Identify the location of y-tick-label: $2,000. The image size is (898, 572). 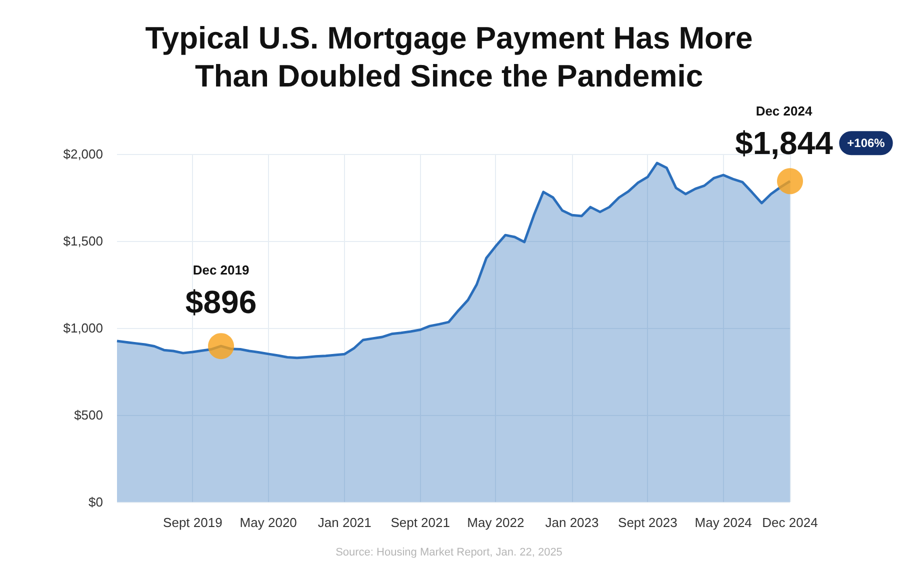
(83, 154).